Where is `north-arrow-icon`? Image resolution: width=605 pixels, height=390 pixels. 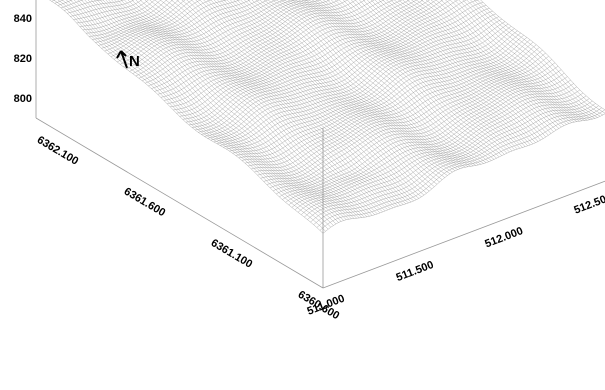 north-arrow-icon is located at coordinates (122, 59).